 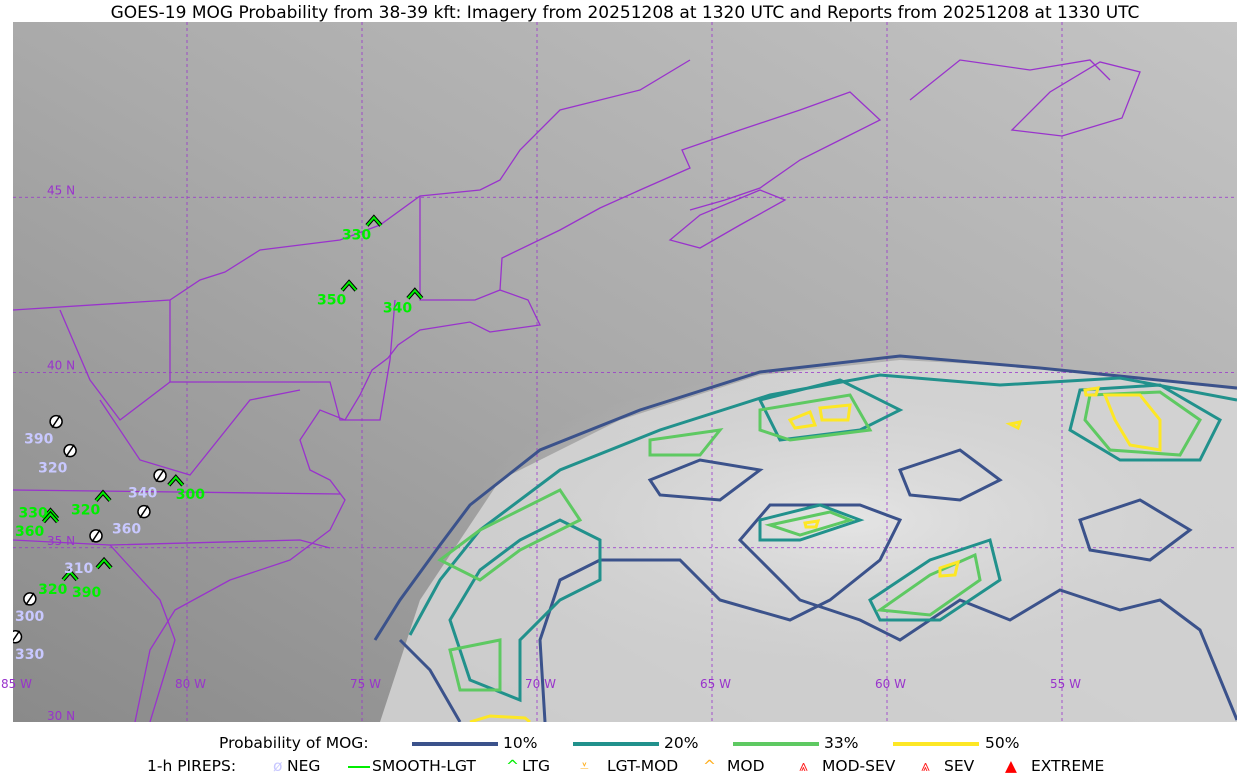 I want to click on mod-icon: ^, so click(x=709, y=766).